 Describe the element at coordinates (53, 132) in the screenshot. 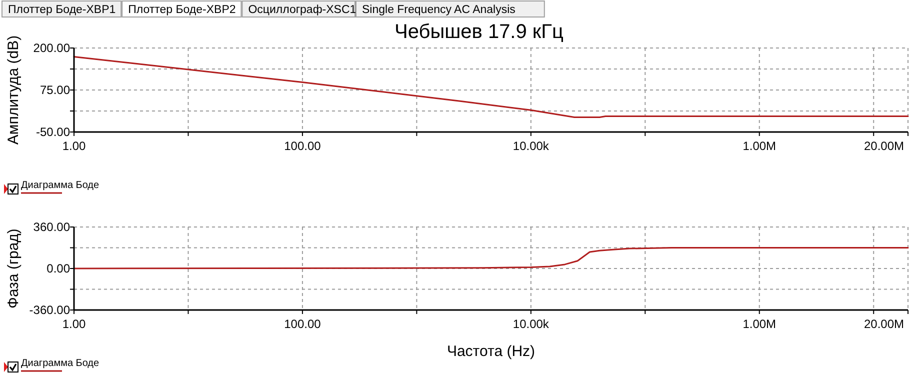

I see `y-tick-label: -50.00` at that location.